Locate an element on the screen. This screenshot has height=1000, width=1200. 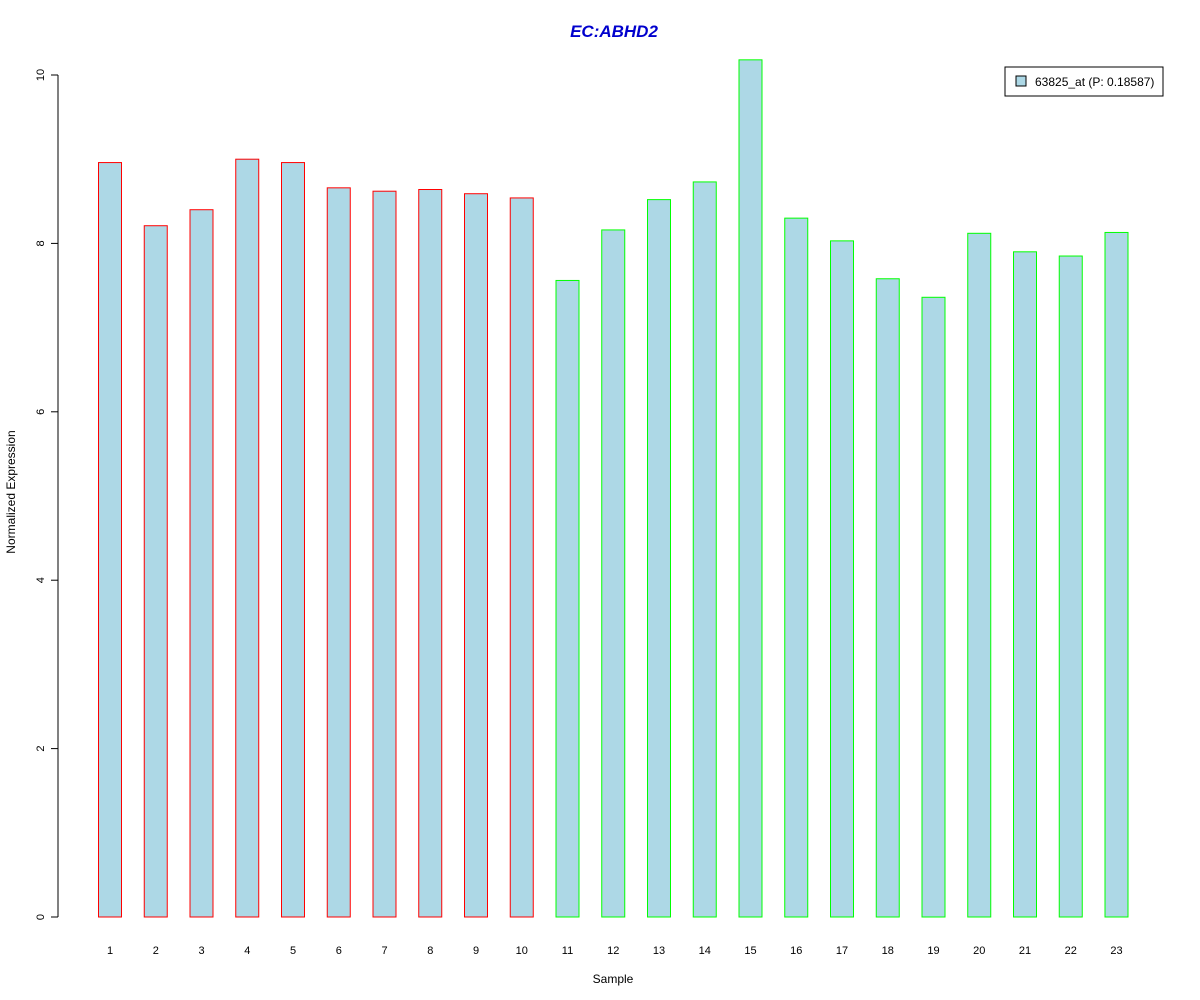
legend-box is located at coordinates (1084, 81).